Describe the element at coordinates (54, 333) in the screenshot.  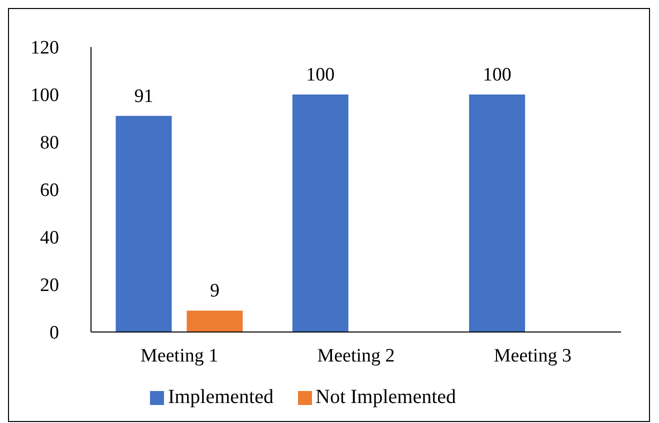
I see `y-tick-label: 0` at that location.